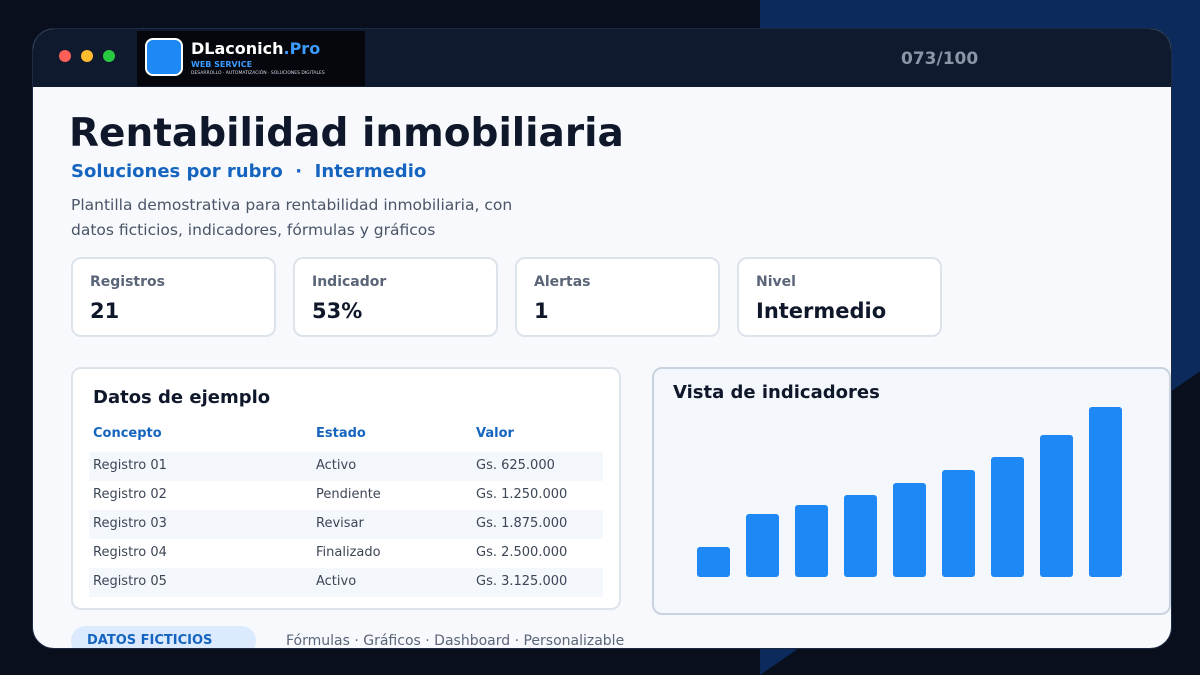  Describe the element at coordinates (821, 311) in the screenshot. I see `kpi-value: Intermedio` at that location.